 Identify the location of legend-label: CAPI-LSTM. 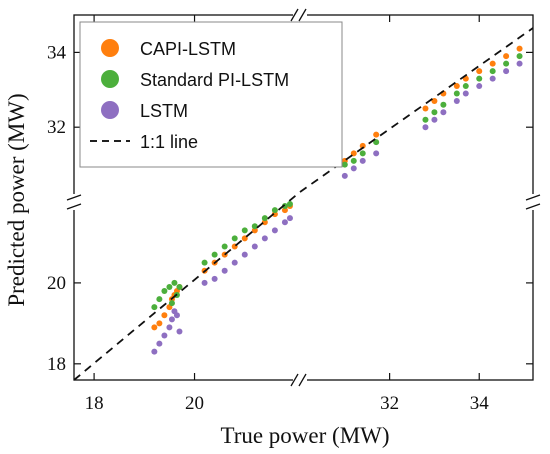
(188, 49).